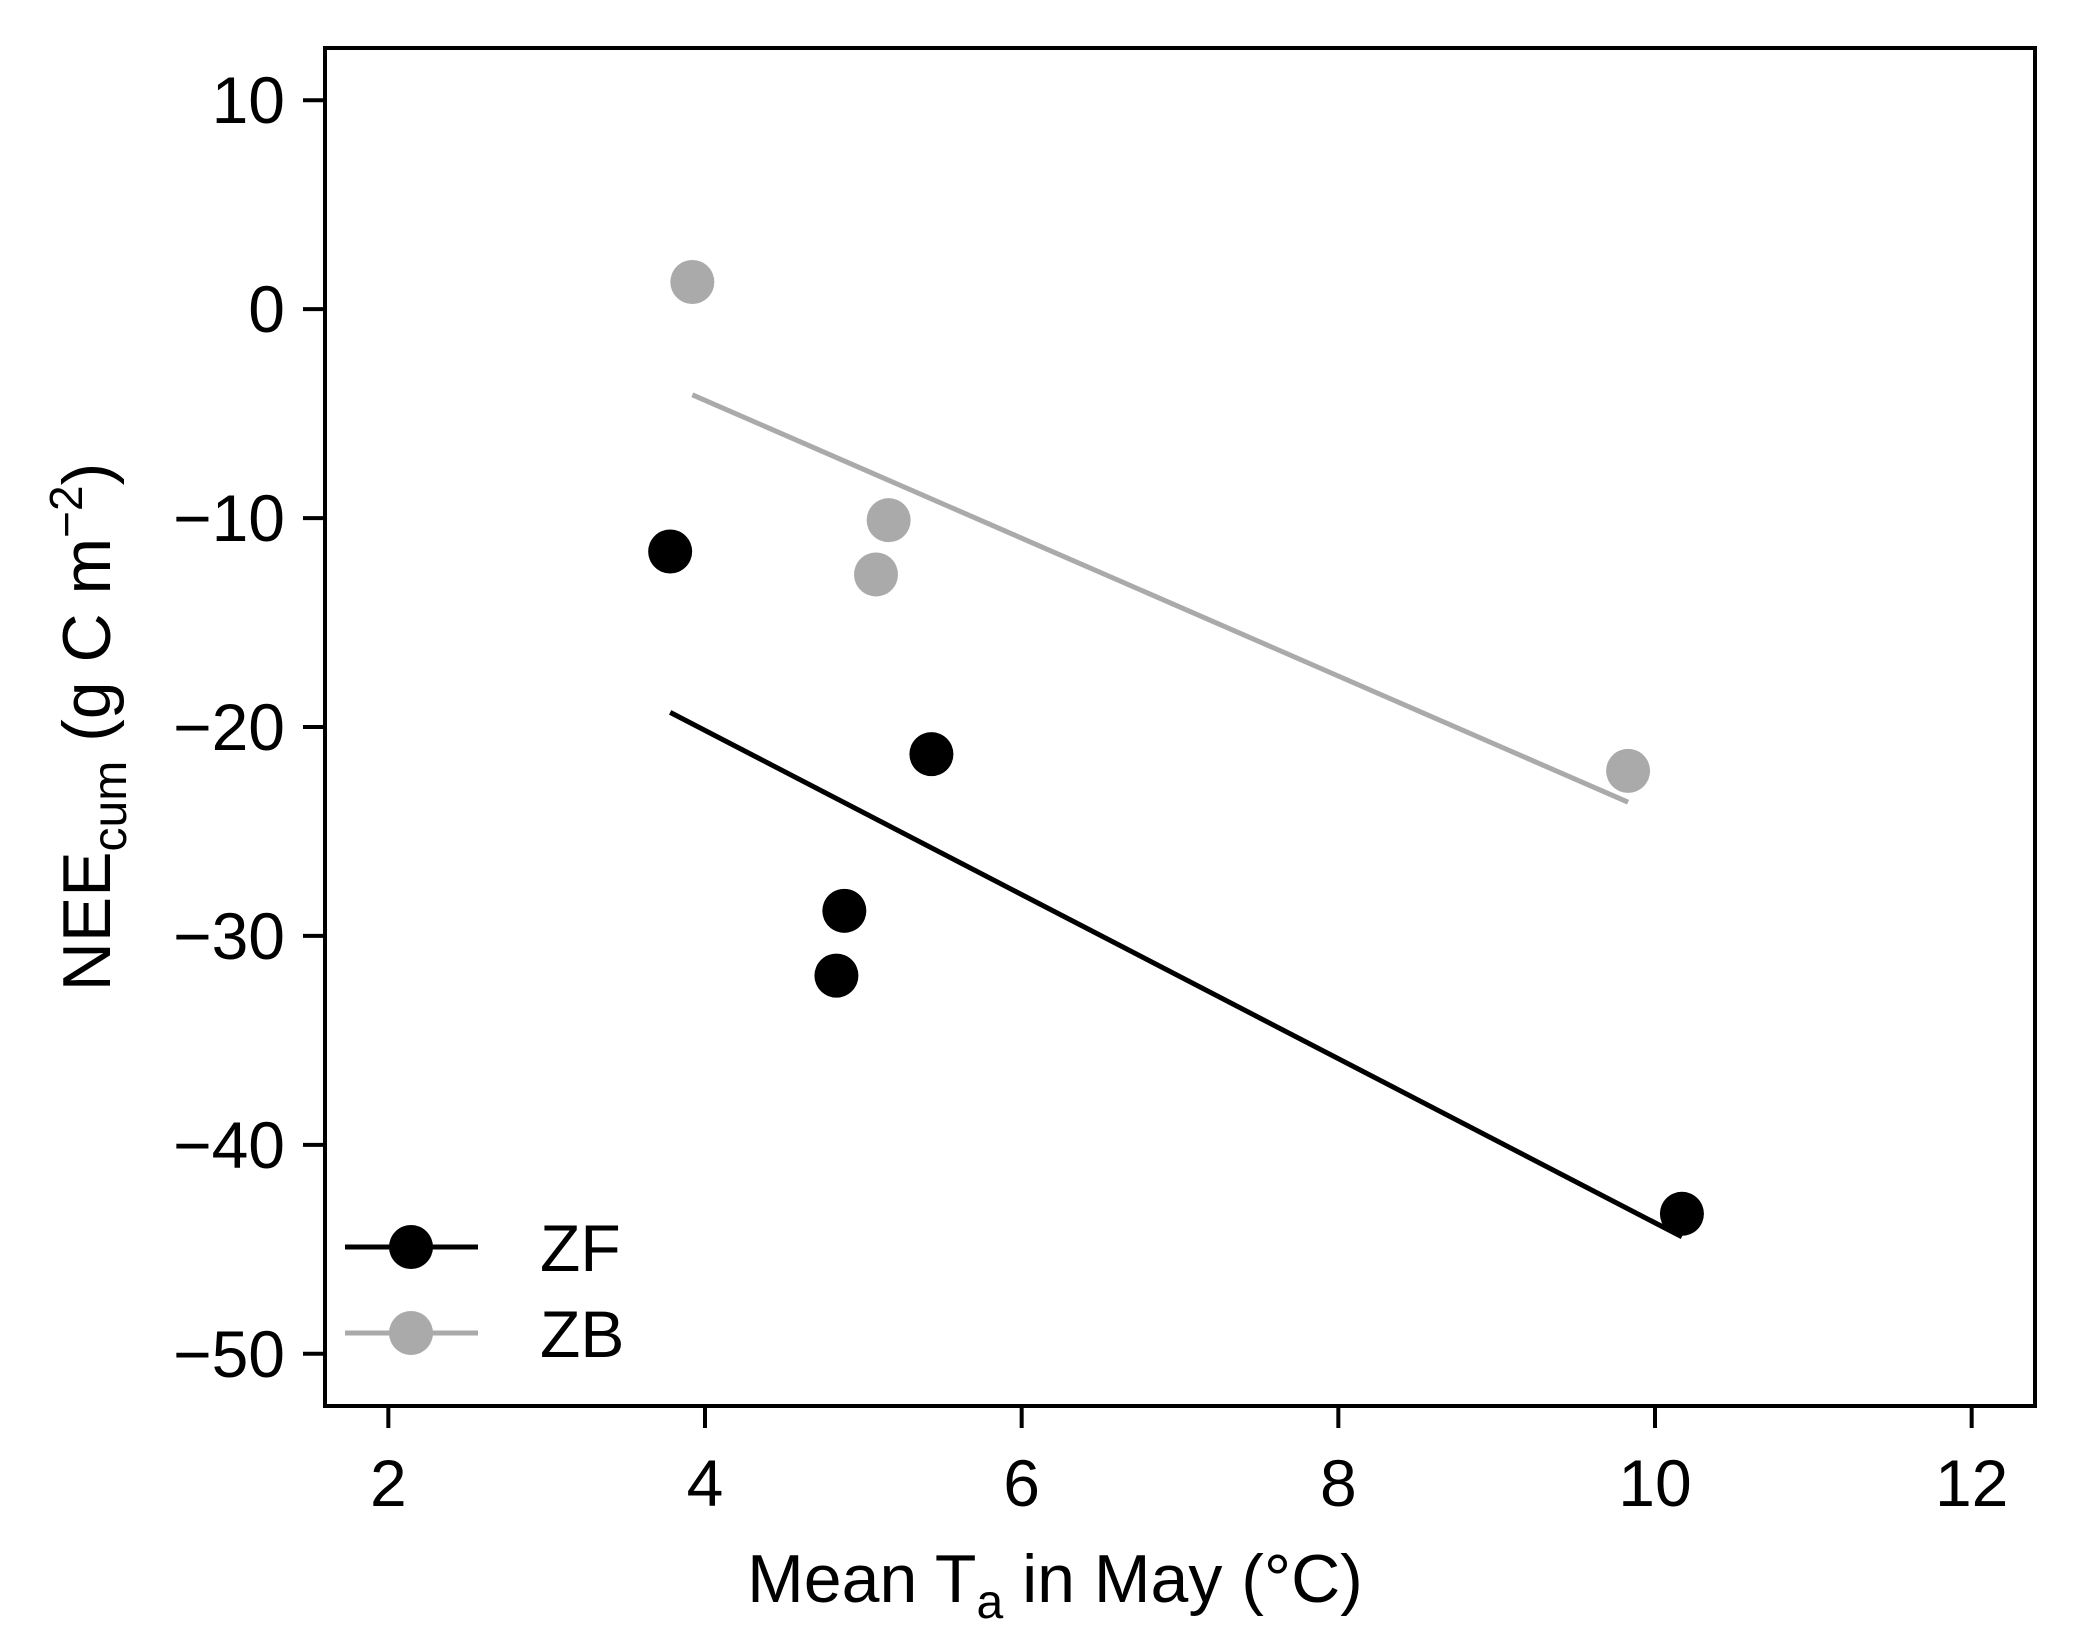 The image size is (2075, 1642). Describe the element at coordinates (1189, 1463) in the screenshot. I see `x-axis: 2 4 6 8 10 12` at that location.